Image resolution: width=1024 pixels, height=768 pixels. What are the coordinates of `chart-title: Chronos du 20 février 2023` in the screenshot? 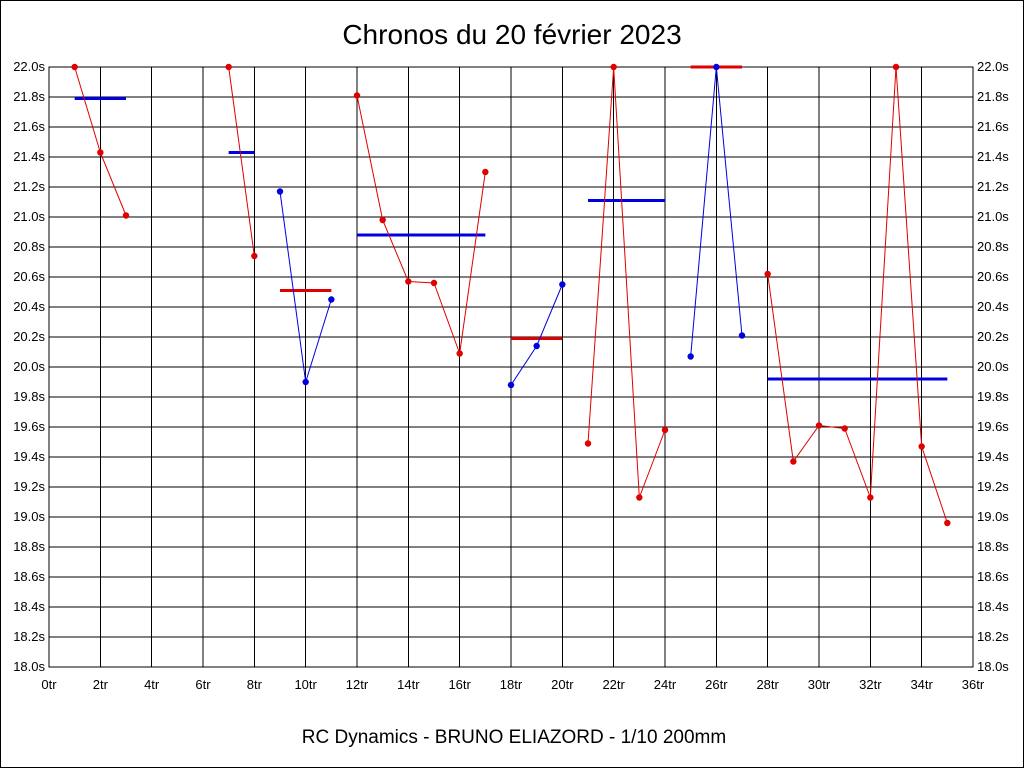 It's located at (511, 34).